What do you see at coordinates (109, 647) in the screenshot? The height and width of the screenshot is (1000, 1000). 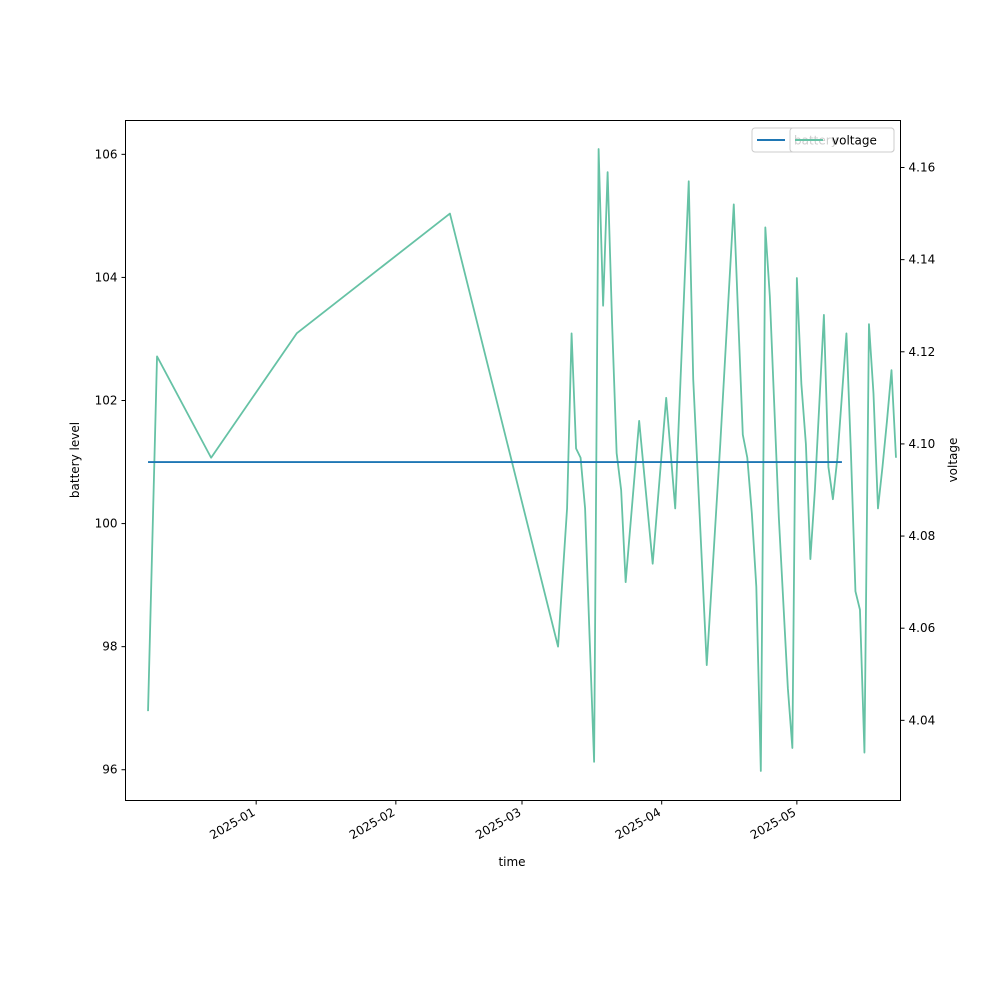 I see `y-left-tick-label: 98` at bounding box center [109, 647].